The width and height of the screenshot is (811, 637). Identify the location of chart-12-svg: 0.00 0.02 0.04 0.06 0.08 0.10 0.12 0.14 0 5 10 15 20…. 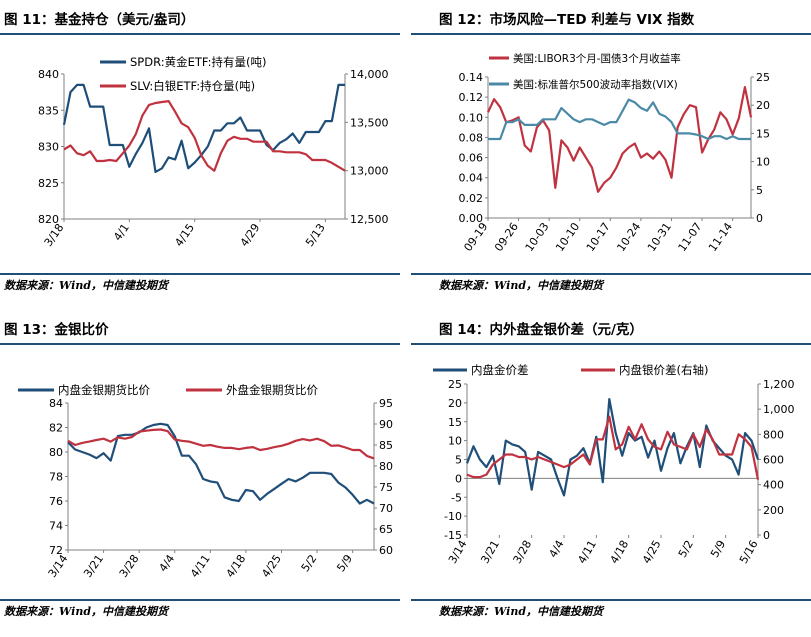
(615, 153).